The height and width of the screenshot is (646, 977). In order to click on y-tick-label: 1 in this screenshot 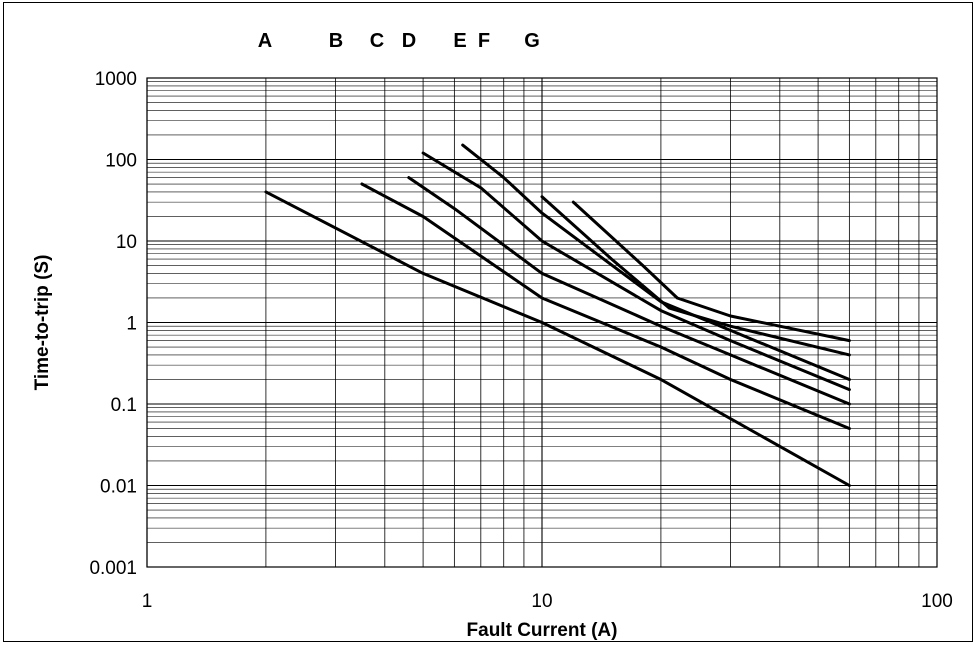, I will do `click(131, 324)`.